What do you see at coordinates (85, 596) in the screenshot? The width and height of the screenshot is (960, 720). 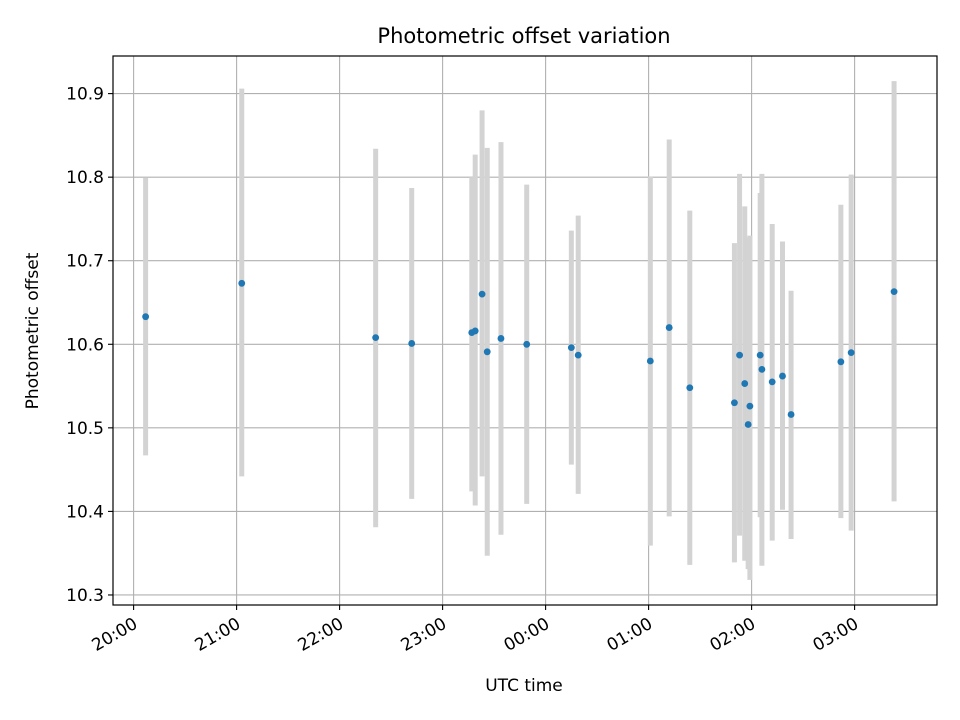 I see `y-tick-label: 10.3` at bounding box center [85, 596].